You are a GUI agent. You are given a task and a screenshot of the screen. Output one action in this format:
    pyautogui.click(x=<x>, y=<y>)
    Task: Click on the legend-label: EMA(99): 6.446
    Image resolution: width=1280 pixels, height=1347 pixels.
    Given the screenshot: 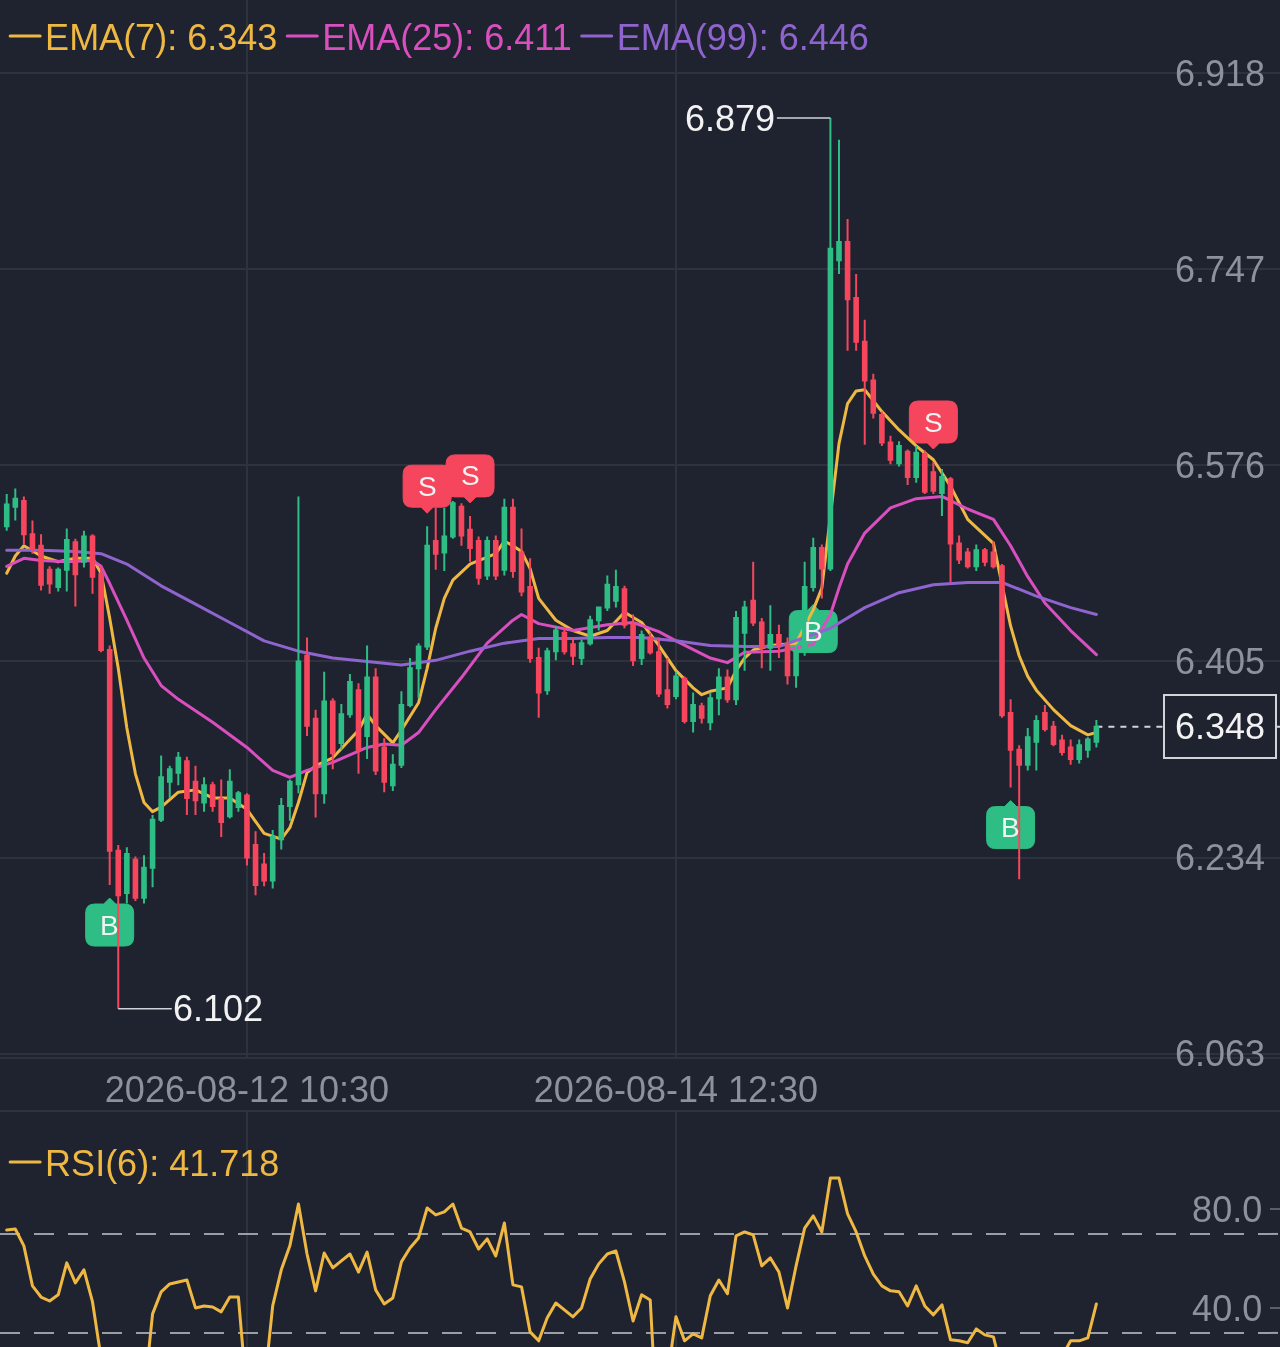 What is the action you would take?
    pyautogui.click(x=742, y=37)
    